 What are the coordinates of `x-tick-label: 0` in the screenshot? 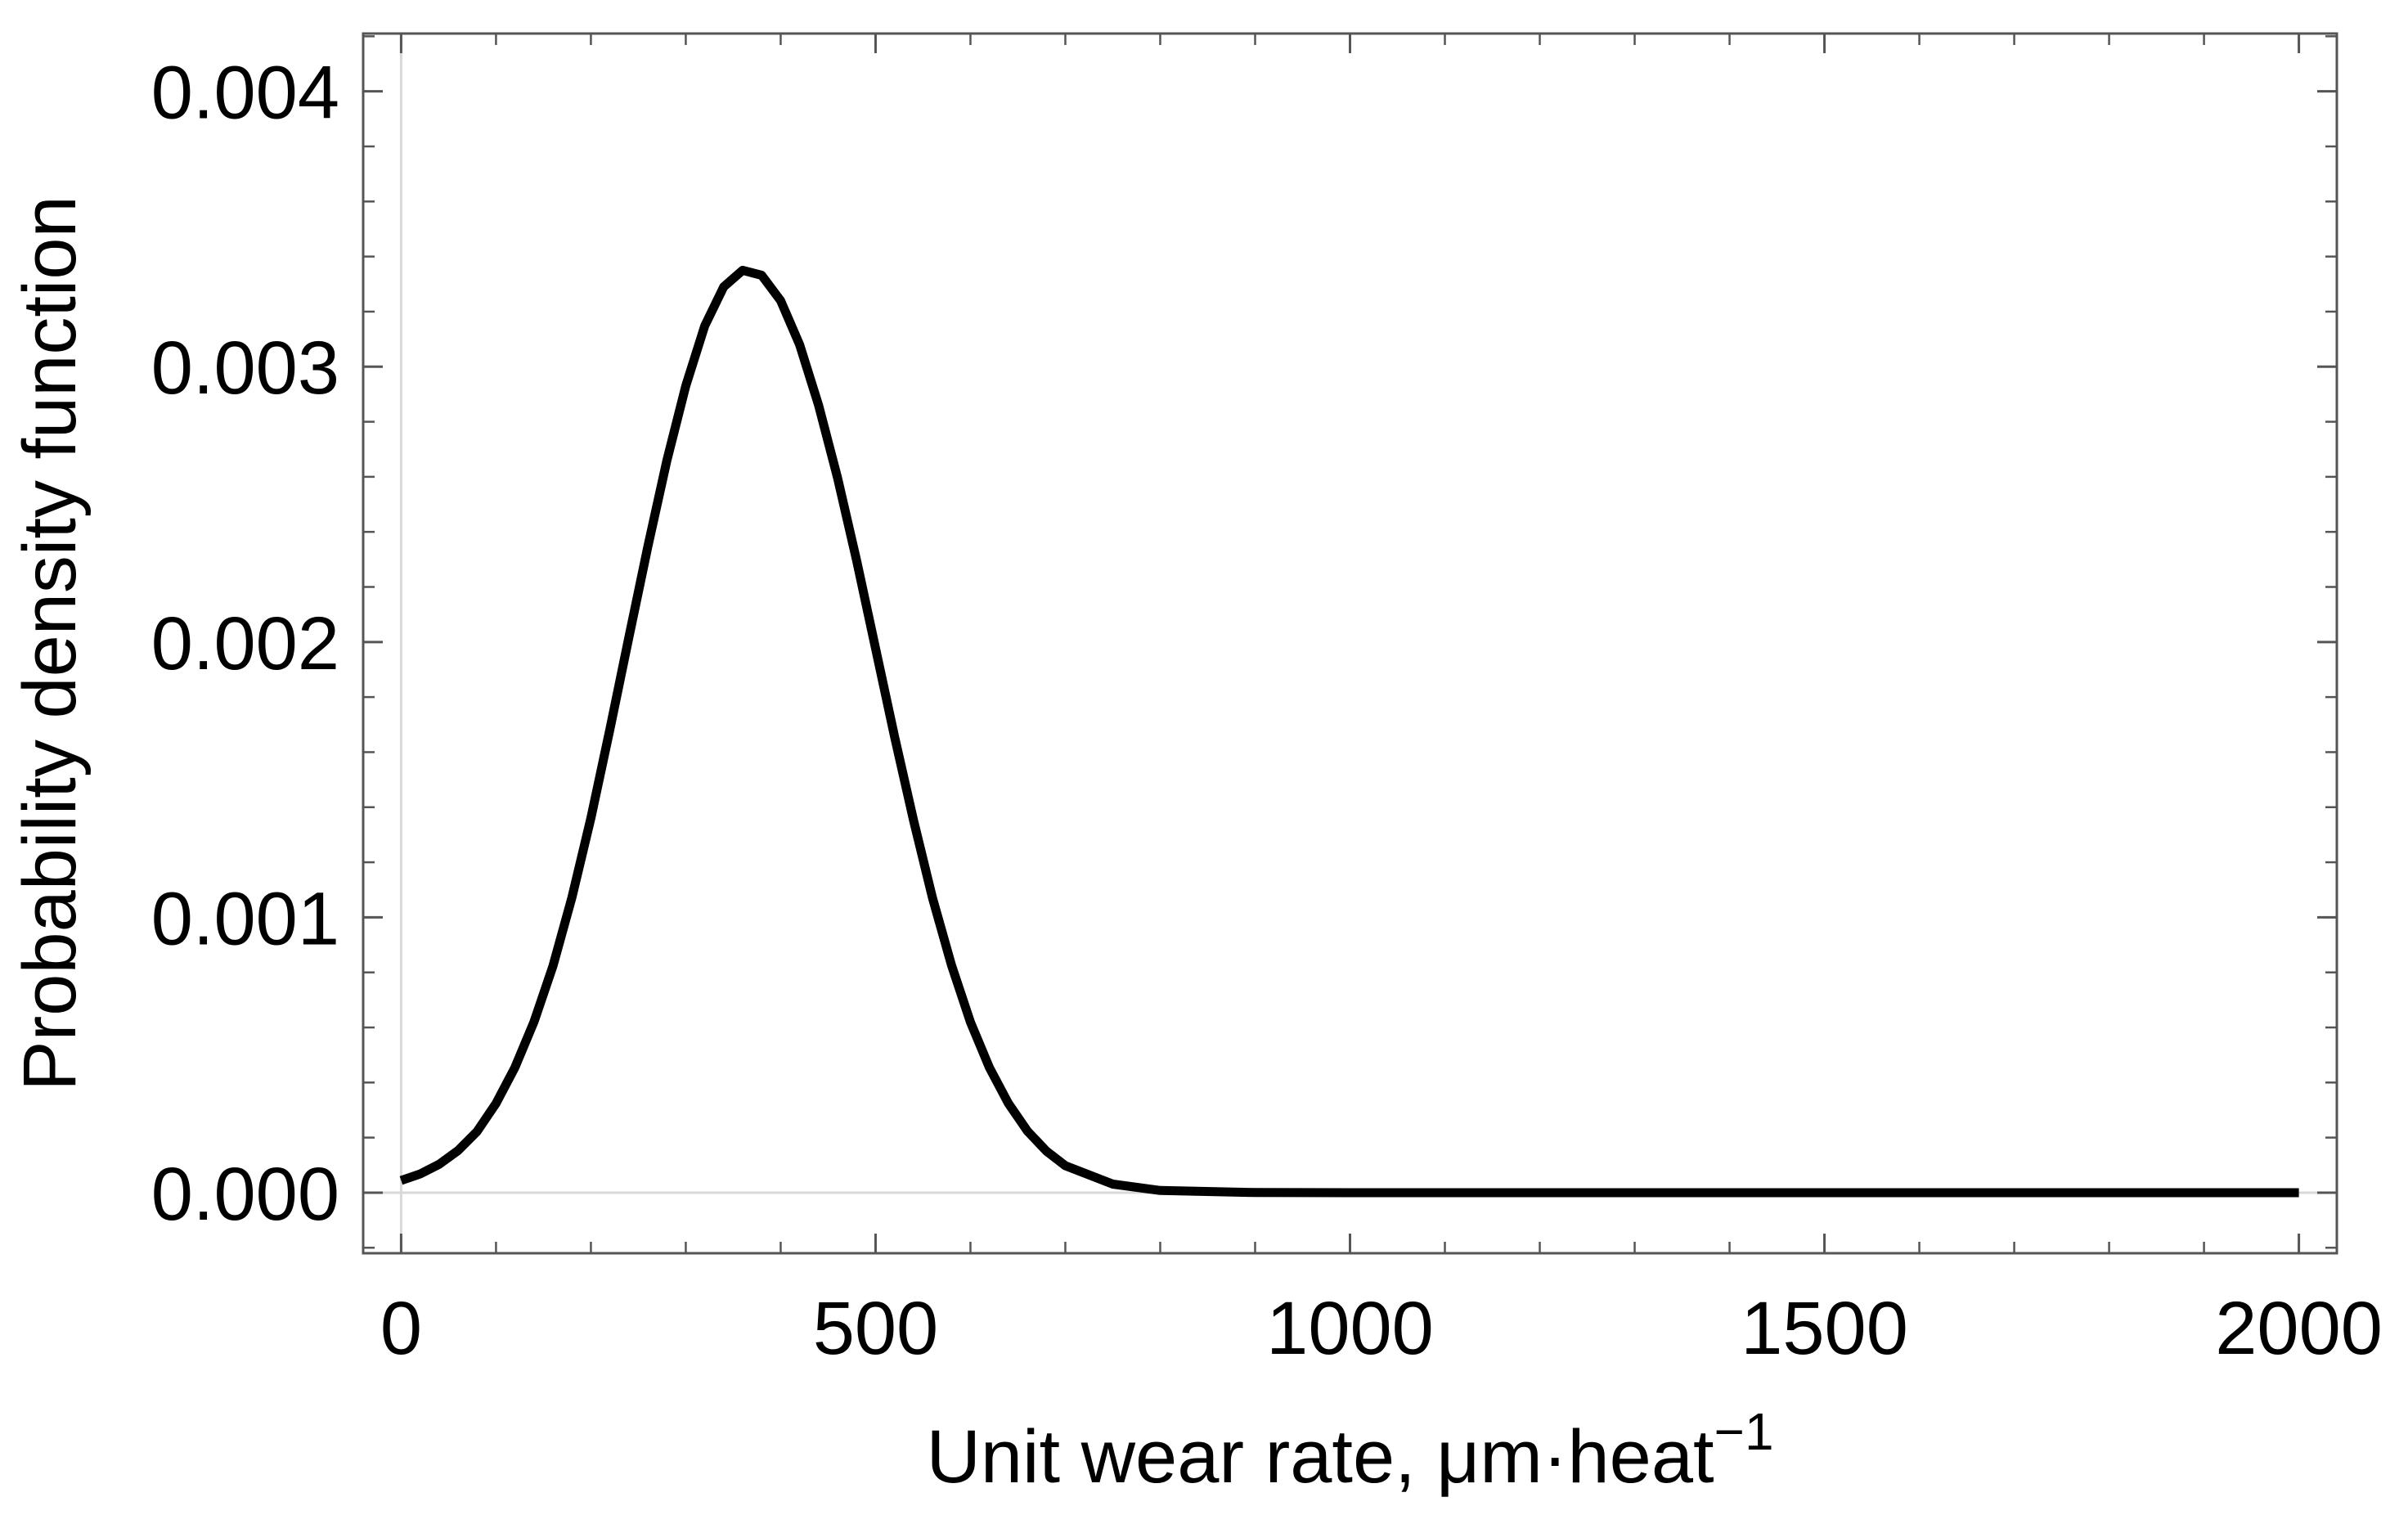 It's located at (401, 1328).